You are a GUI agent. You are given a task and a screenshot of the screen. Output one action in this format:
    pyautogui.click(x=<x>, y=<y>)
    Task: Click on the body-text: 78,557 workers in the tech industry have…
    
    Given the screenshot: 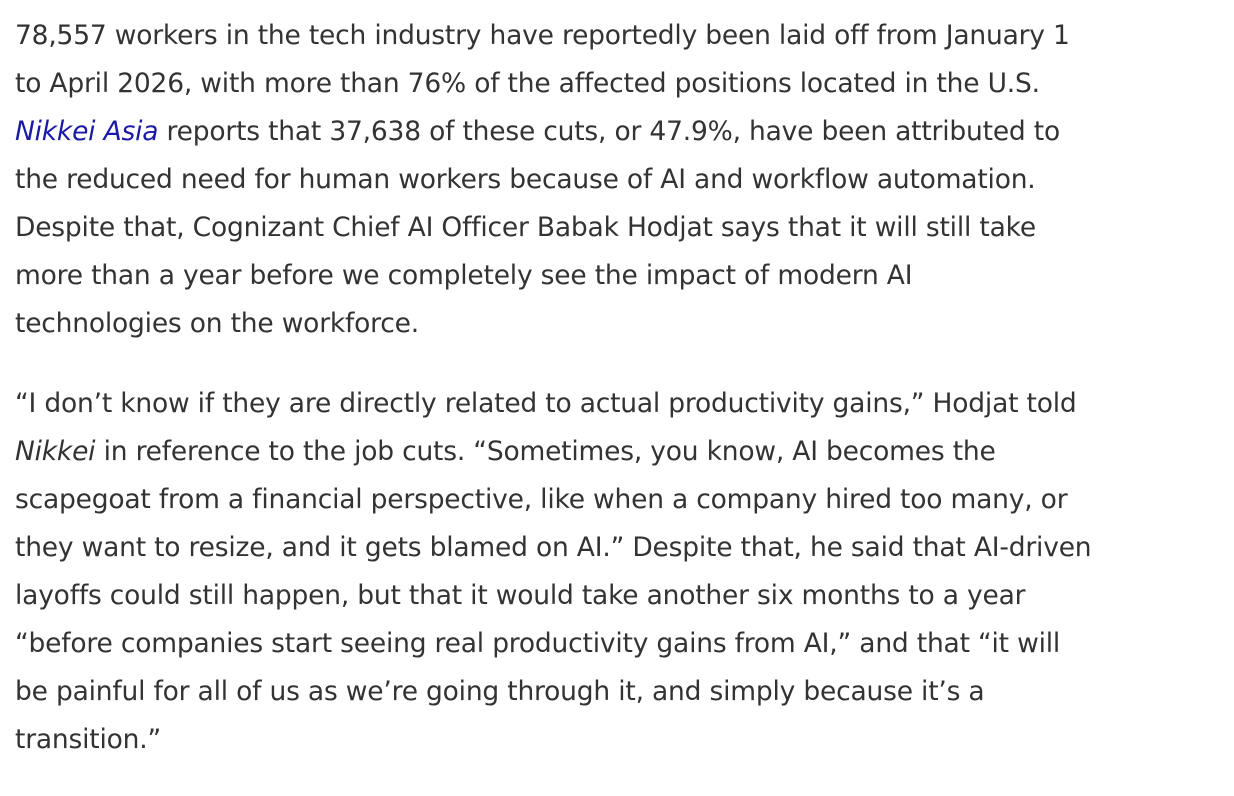 What is the action you would take?
    pyautogui.click(x=542, y=35)
    